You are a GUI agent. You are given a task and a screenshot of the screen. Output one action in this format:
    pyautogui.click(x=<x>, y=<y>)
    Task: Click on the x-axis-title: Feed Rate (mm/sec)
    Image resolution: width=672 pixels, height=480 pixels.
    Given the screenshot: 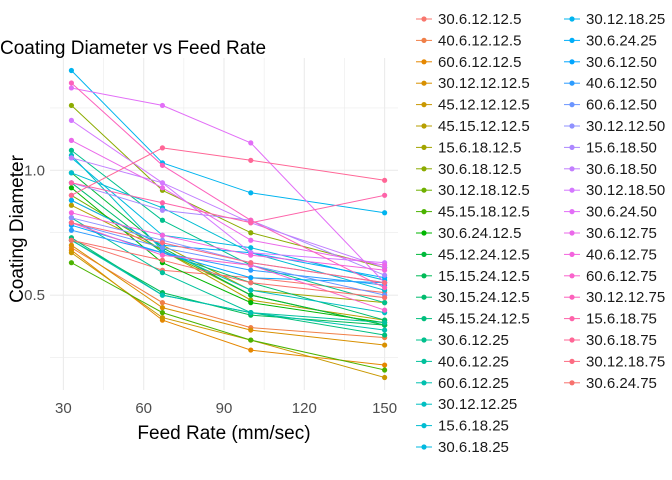 What is the action you would take?
    pyautogui.click(x=223, y=433)
    